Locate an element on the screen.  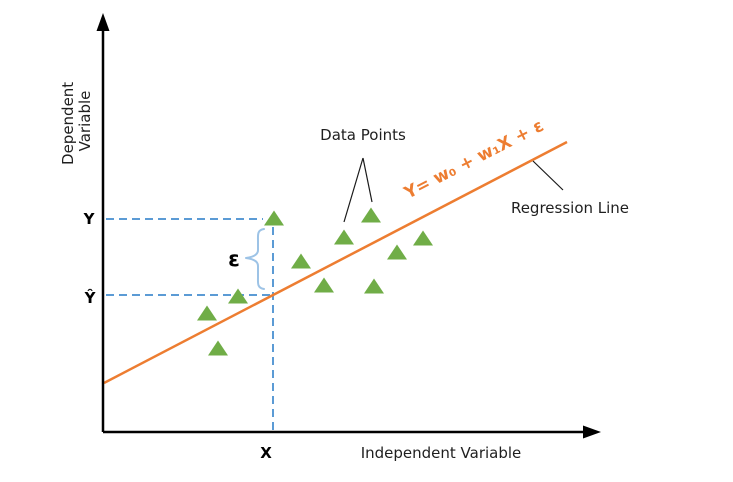
y-predicted-tick-label: Ŷ is located at coordinates (90, 297).